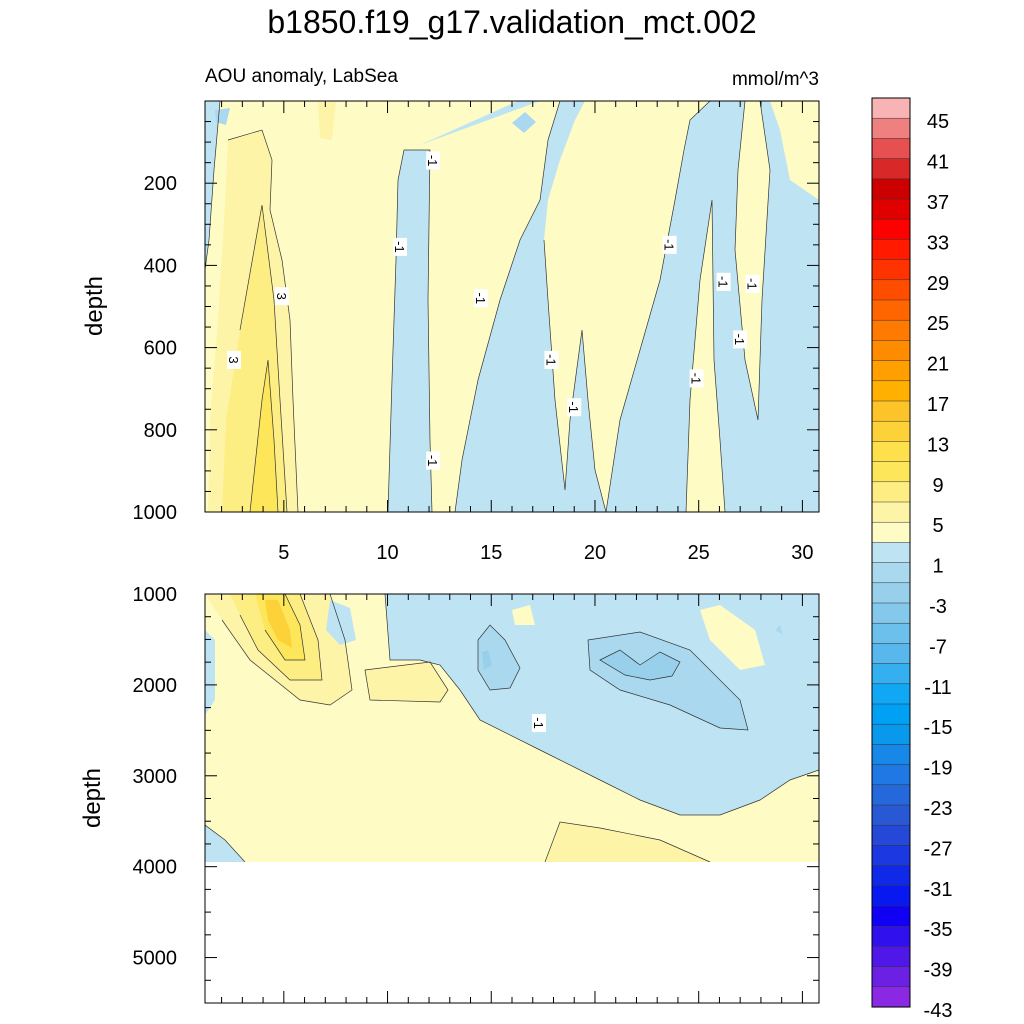  What do you see at coordinates (511, 22) in the screenshot?
I see `chart-title: b1850.f19_g17.validation_mct.002` at bounding box center [511, 22].